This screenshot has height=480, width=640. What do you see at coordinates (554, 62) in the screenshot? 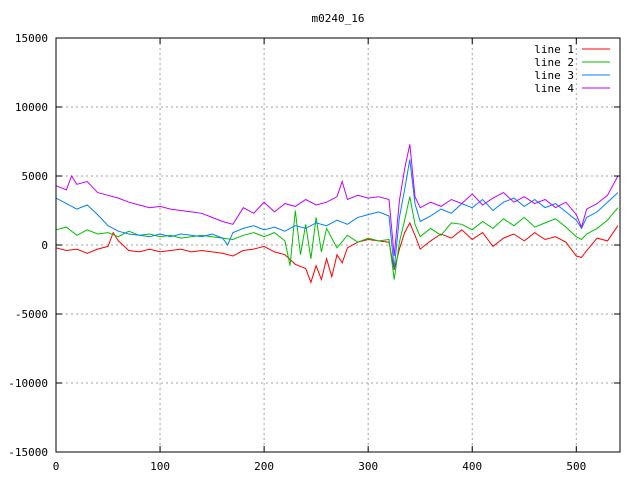
I see `legend-label-2: line 2` at bounding box center [554, 62].